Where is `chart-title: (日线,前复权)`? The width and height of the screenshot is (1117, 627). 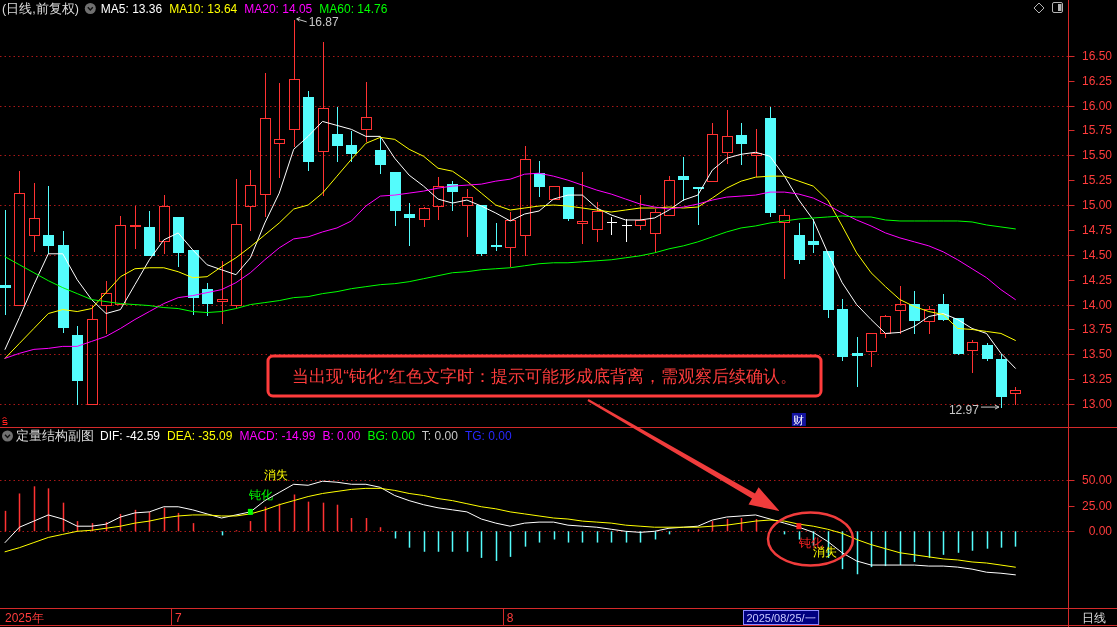
chart-title: (日线,前复权) is located at coordinates (40, 8).